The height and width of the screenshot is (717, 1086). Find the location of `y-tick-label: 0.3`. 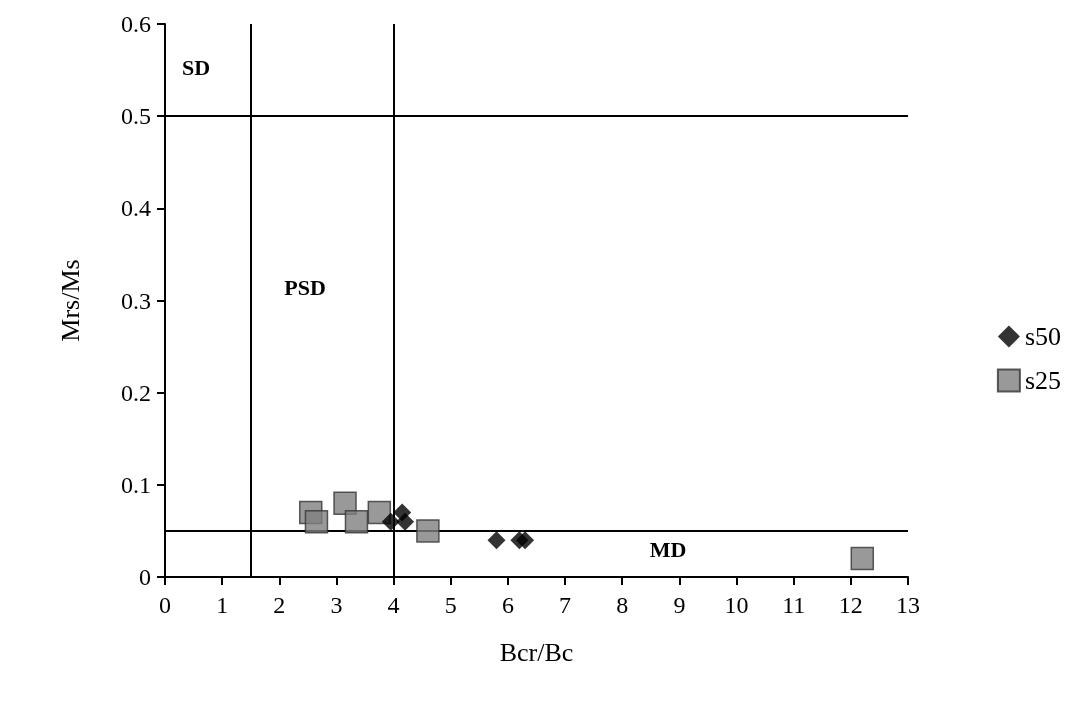

y-tick-label: 0.3 is located at coordinates (136, 300).